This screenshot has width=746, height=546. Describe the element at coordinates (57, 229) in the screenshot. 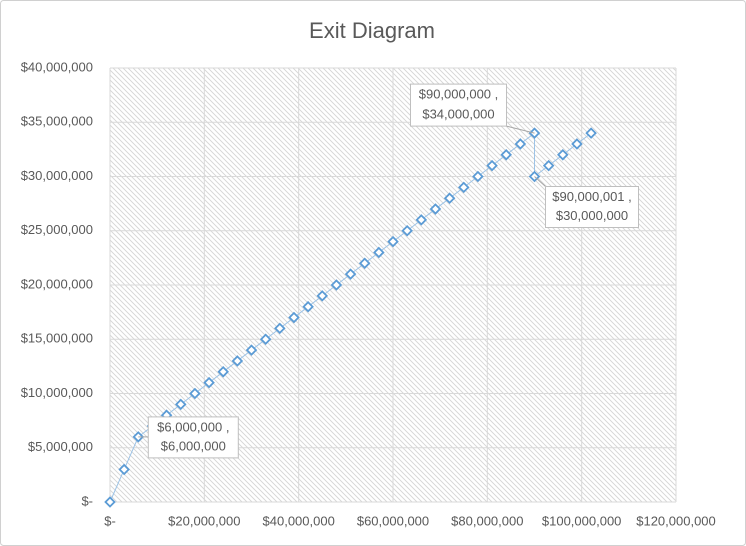

I see `y-tick-label: $25,000,000` at that location.